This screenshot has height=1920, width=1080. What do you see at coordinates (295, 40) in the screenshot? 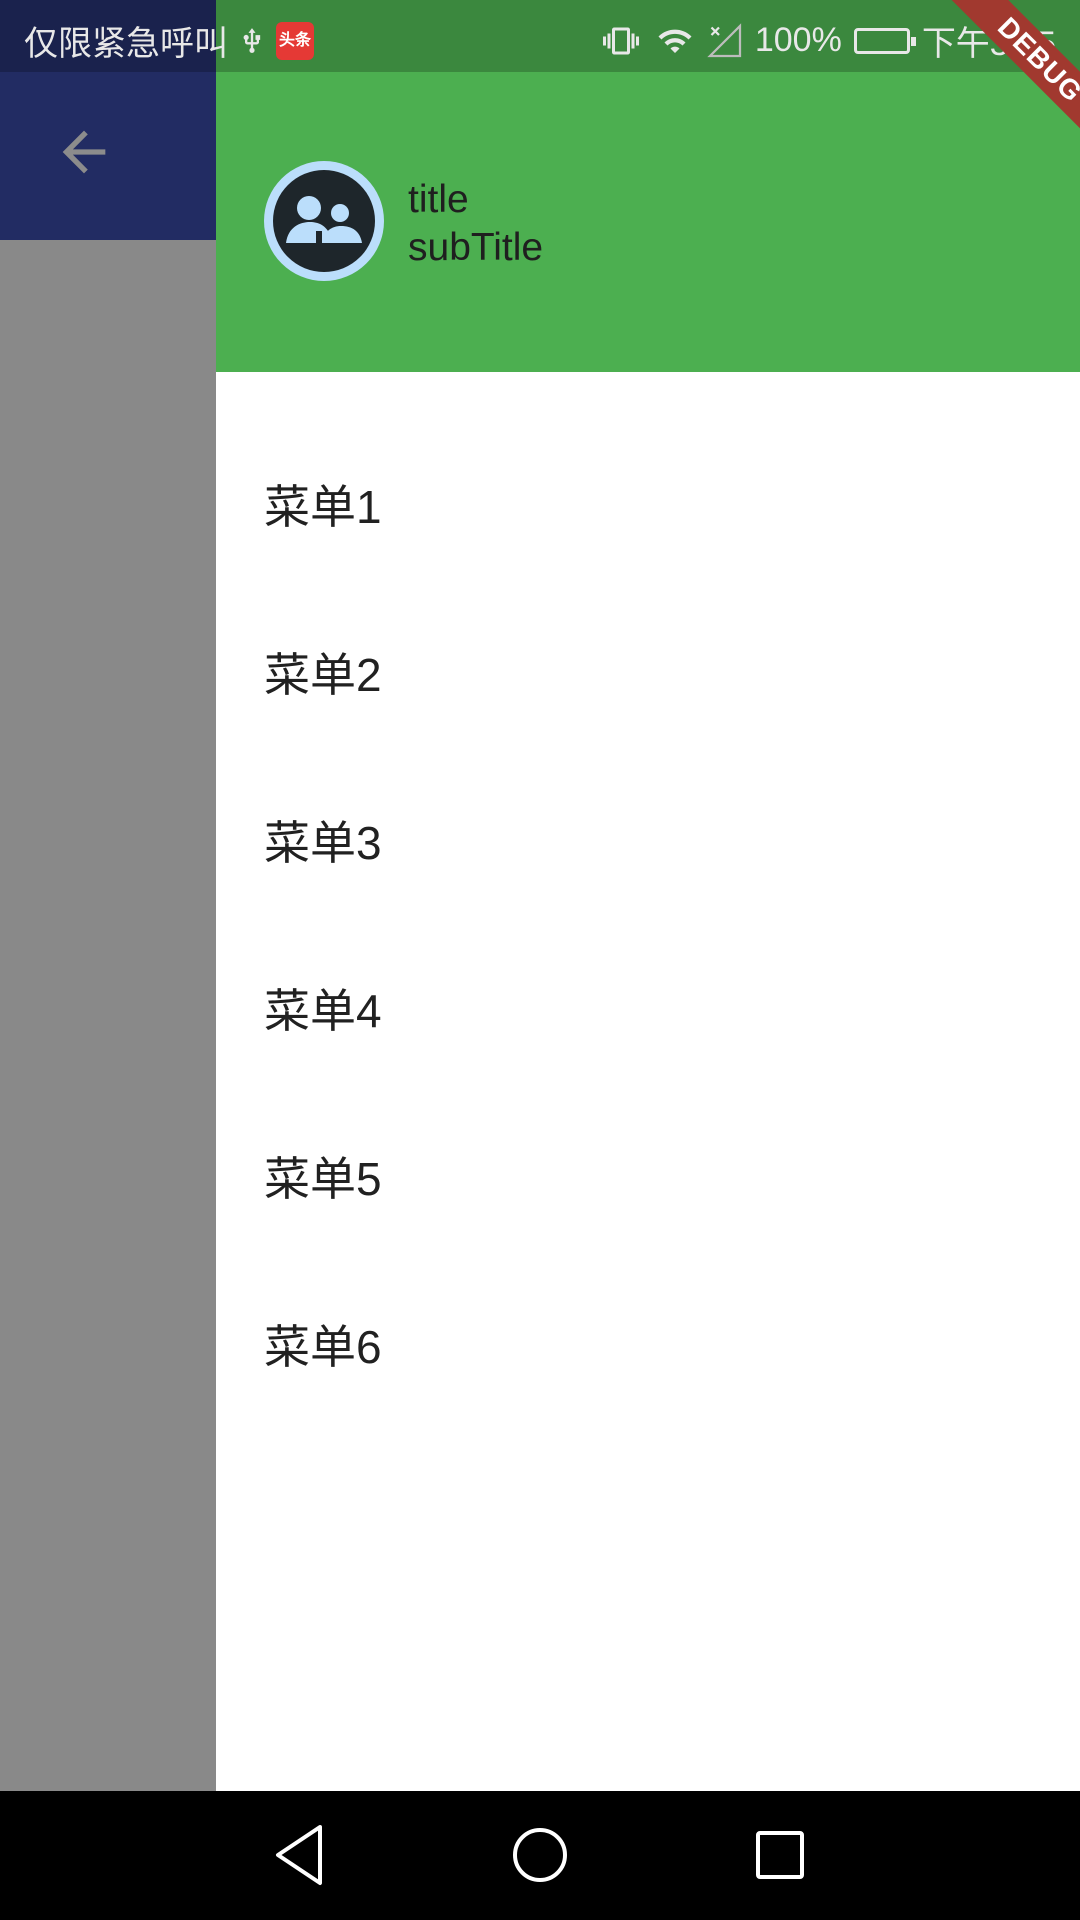
I see `news-app-icon: 头条` at bounding box center [295, 40].